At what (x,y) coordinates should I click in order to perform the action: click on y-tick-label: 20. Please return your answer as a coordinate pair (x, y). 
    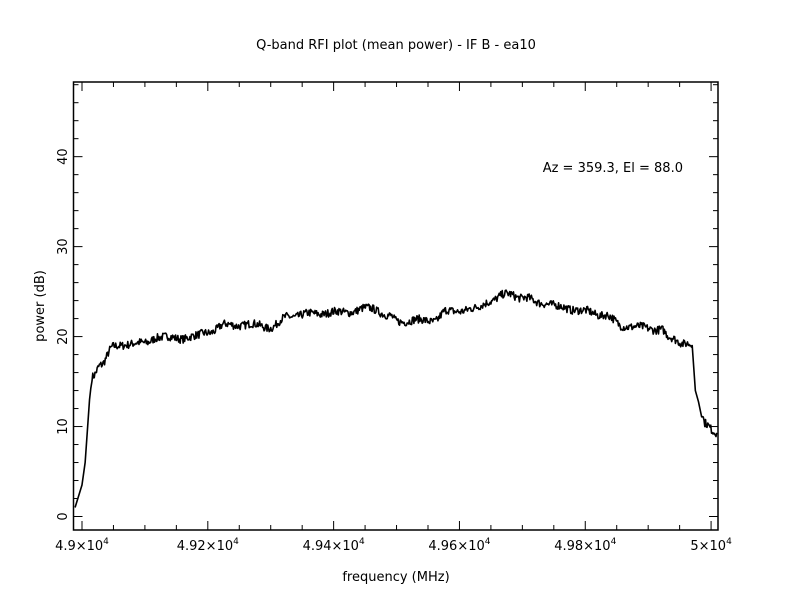
    Looking at the image, I should click on (63, 336).